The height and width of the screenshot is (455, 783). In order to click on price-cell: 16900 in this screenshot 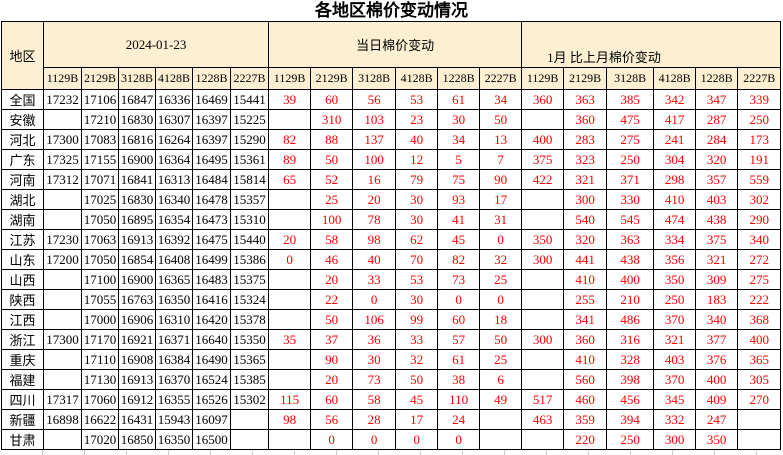, I will do `click(137, 279)`.